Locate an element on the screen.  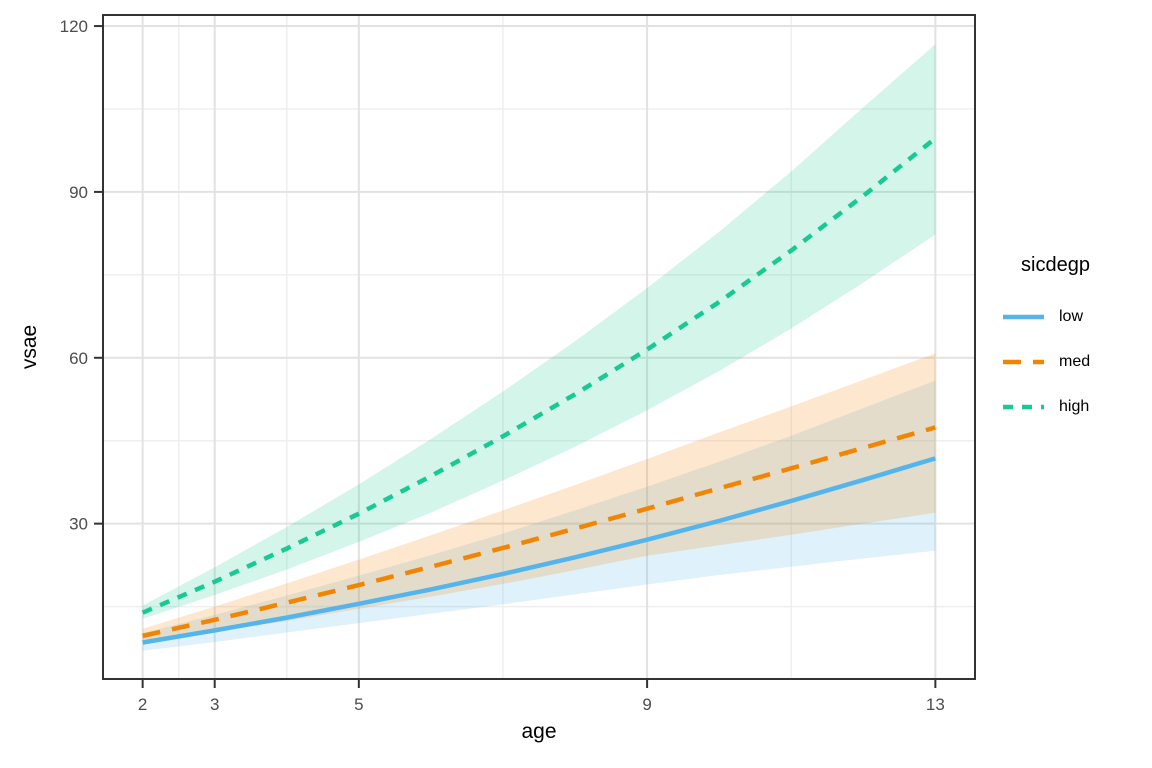
y-tick-label: 30 is located at coordinates (78, 524).